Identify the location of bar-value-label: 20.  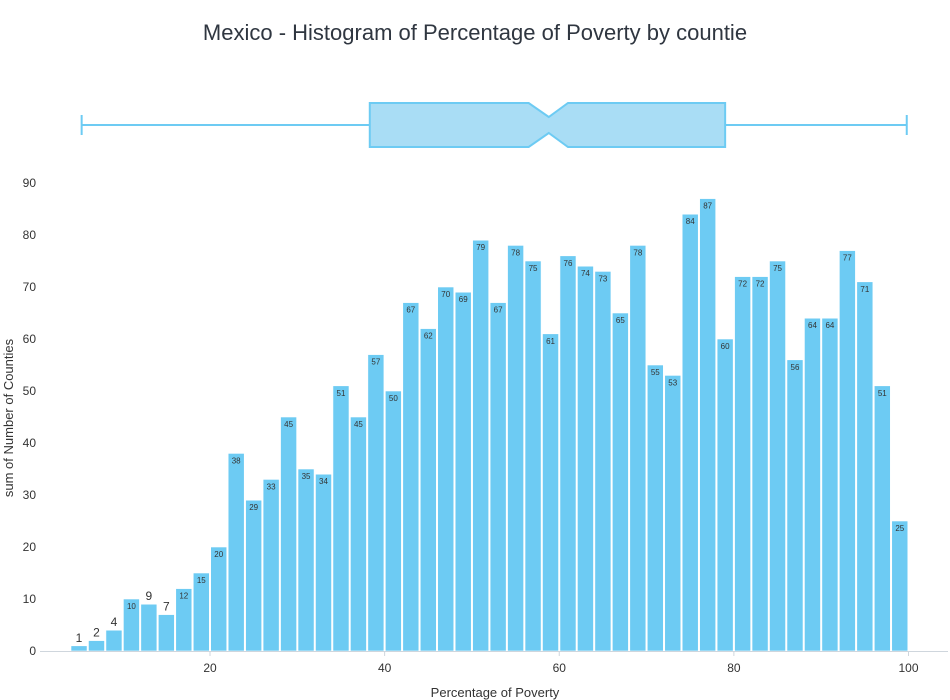
(218, 554).